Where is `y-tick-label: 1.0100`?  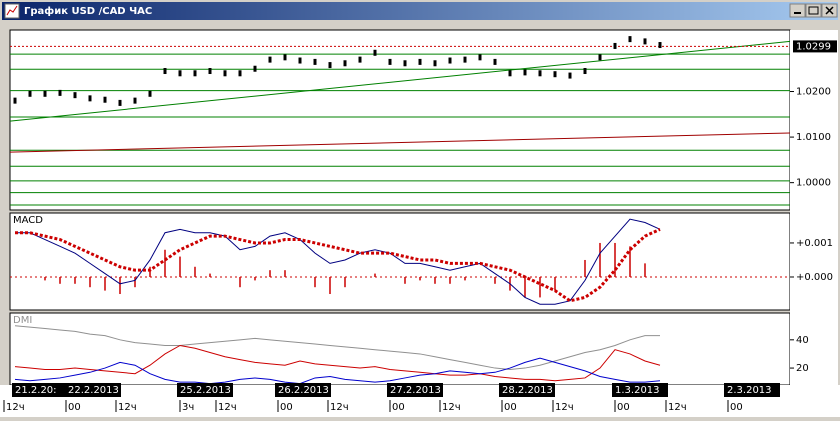 y-tick-label: 1.0100 is located at coordinates (813, 137).